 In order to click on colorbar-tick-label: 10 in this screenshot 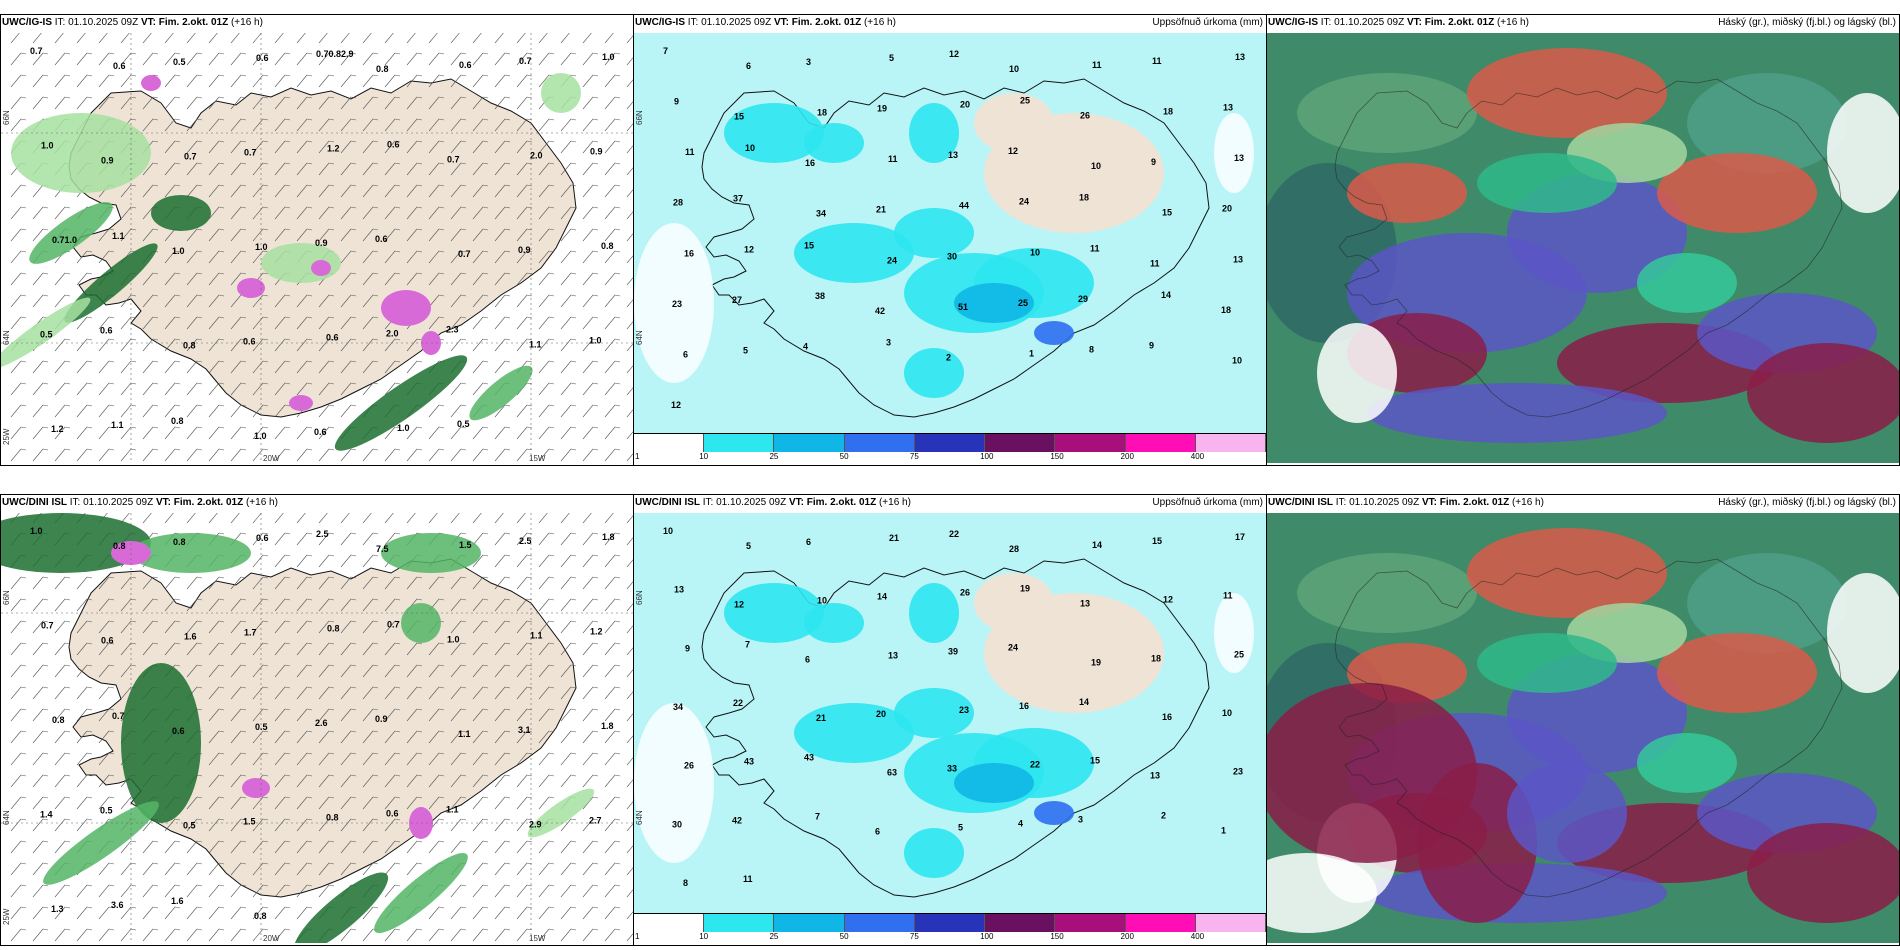, I will do `click(704, 456)`.